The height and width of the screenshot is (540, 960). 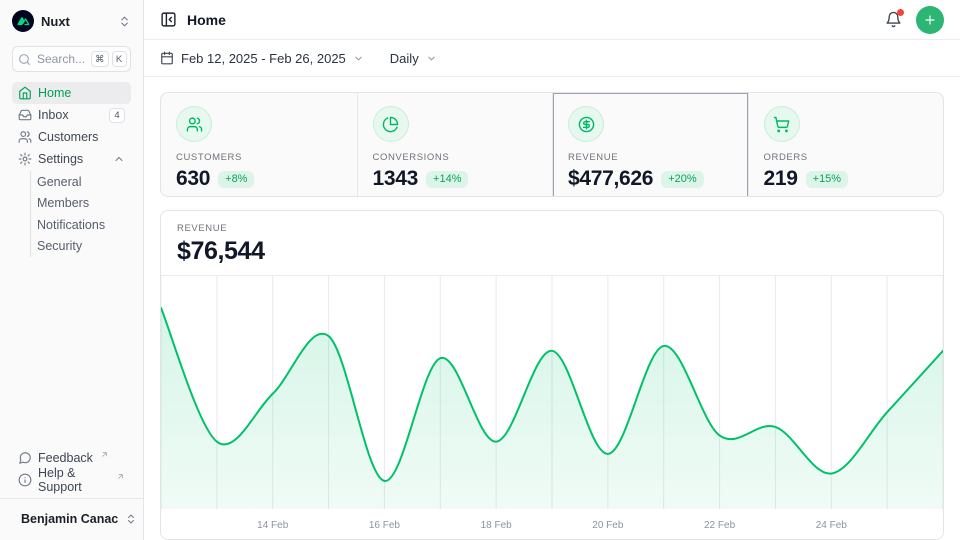 What do you see at coordinates (831, 526) in the screenshot?
I see `x-axis-tick: 24 Feb` at bounding box center [831, 526].